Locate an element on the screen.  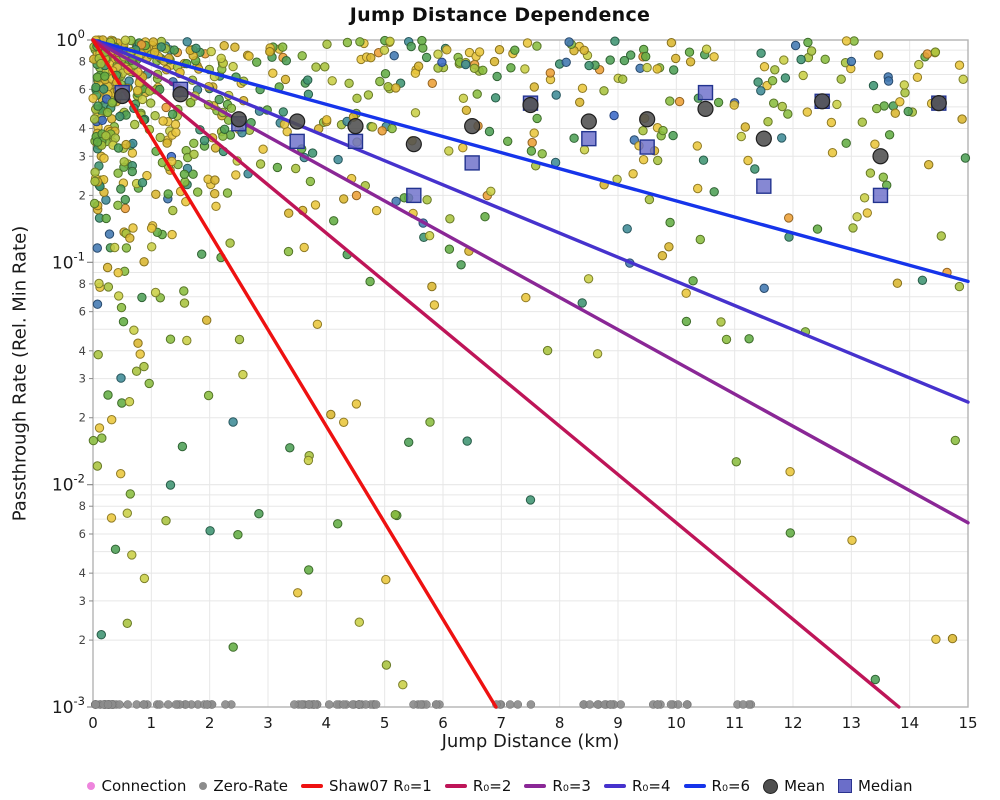
mean-marker is located at coordinates (705, 108).